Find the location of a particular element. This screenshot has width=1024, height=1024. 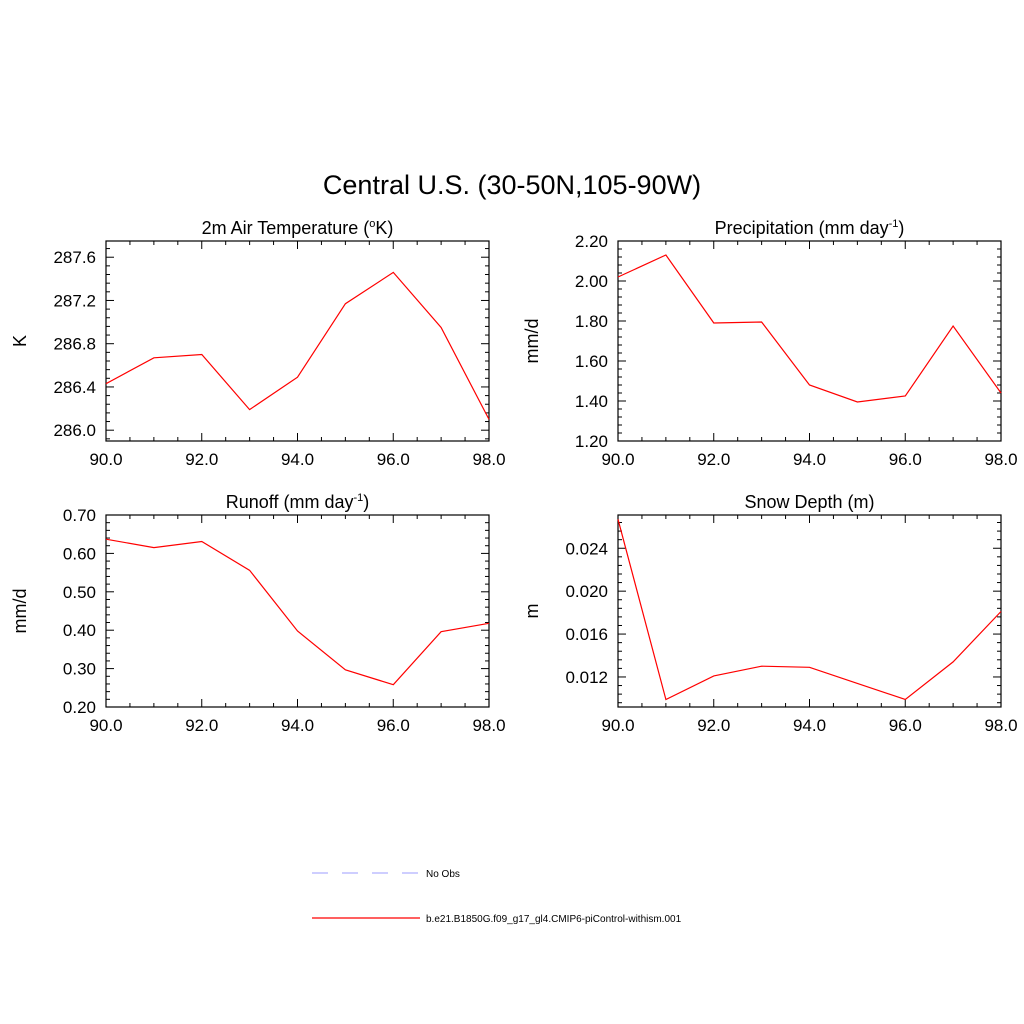

panel-title-superscript: o is located at coordinates (372, 224).